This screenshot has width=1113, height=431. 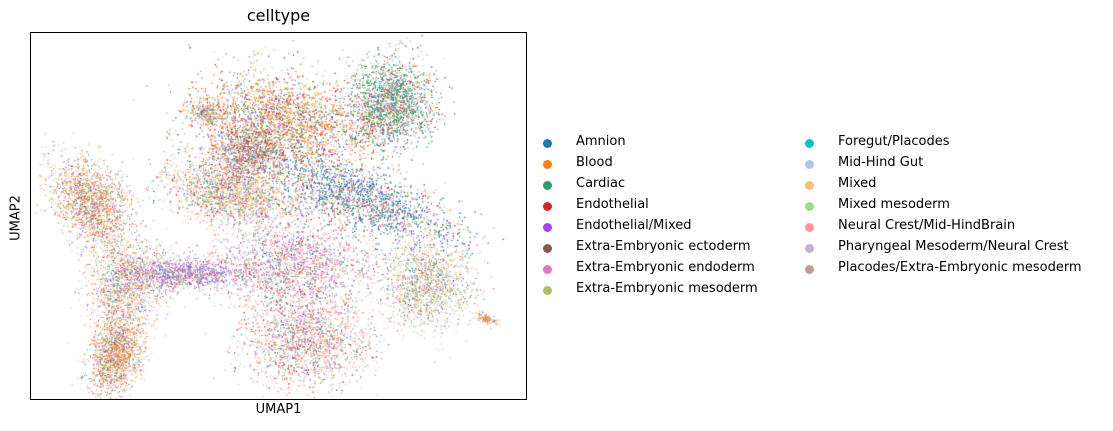 What do you see at coordinates (953, 246) in the screenshot?
I see `legend-label: Pharyngeal Mesoderm/Neural Crest` at bounding box center [953, 246].